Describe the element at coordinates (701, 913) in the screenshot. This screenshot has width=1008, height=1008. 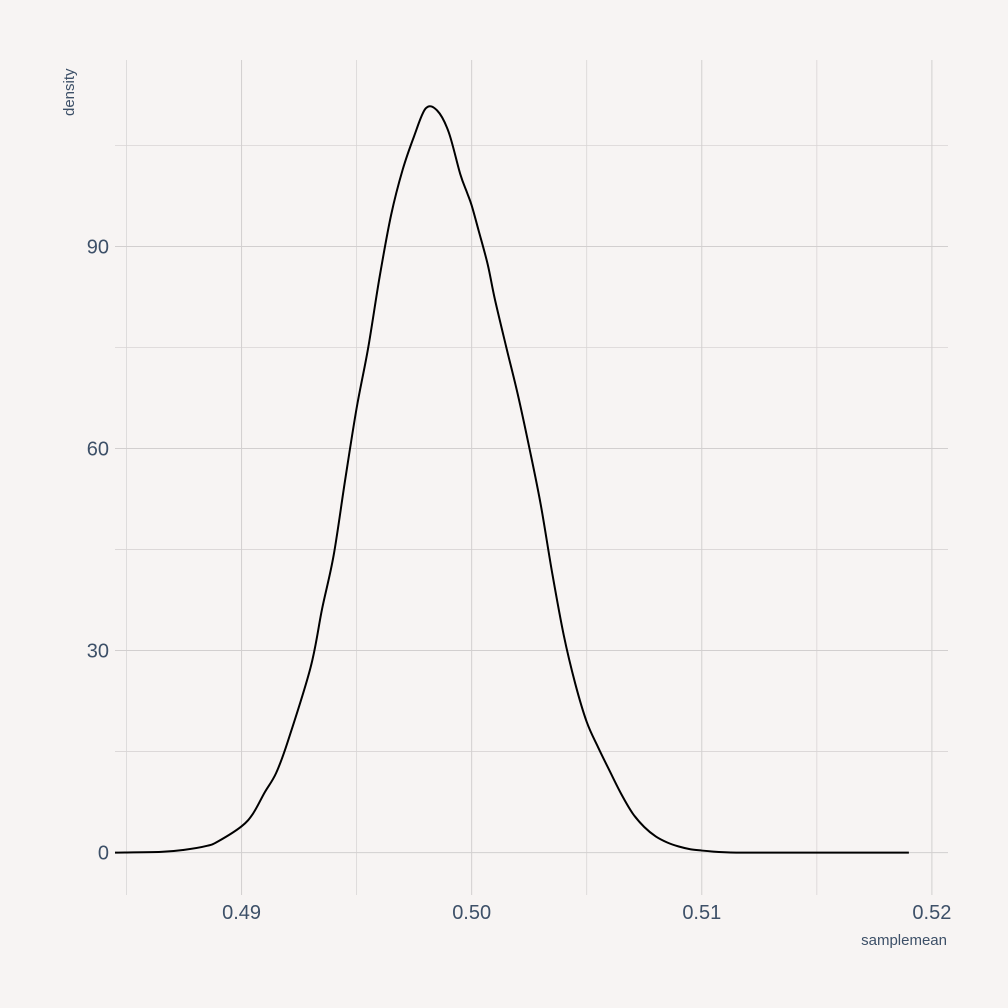
I see `x-tick-label: 0.51` at that location.